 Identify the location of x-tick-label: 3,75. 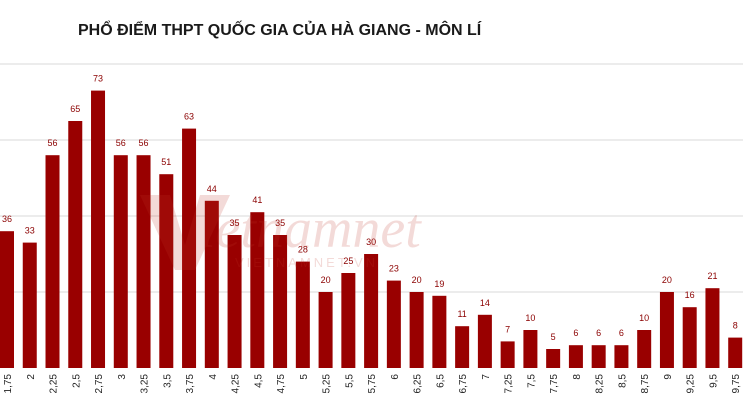
(190, 384).